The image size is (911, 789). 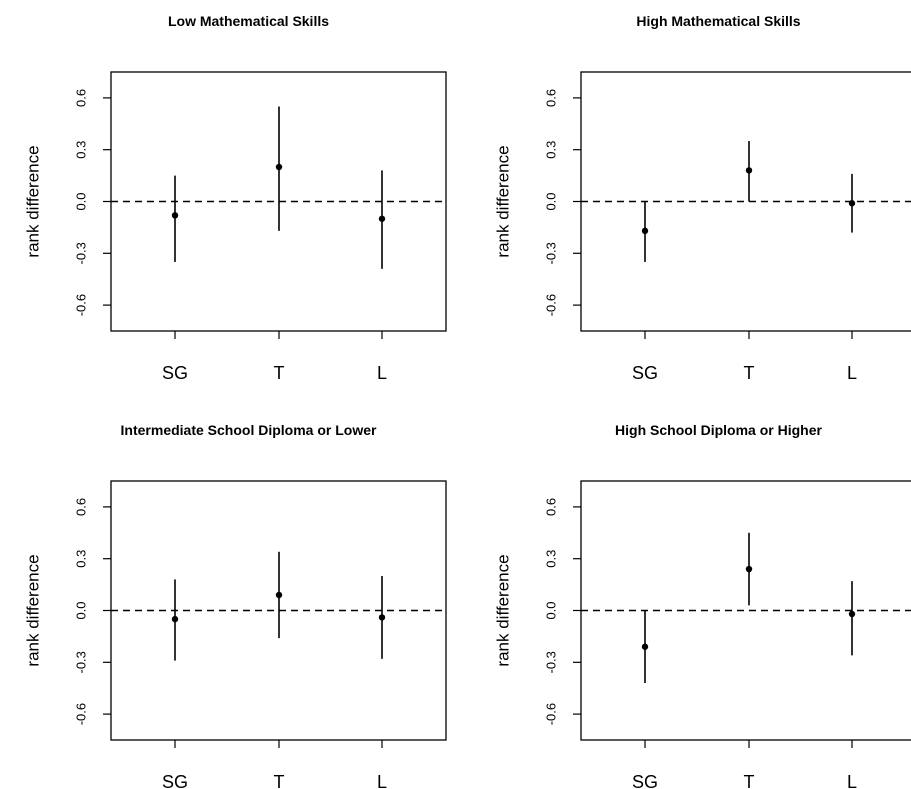 What do you see at coordinates (718, 430) in the screenshot?
I see `panel-title: High School Diploma or Higher` at bounding box center [718, 430].